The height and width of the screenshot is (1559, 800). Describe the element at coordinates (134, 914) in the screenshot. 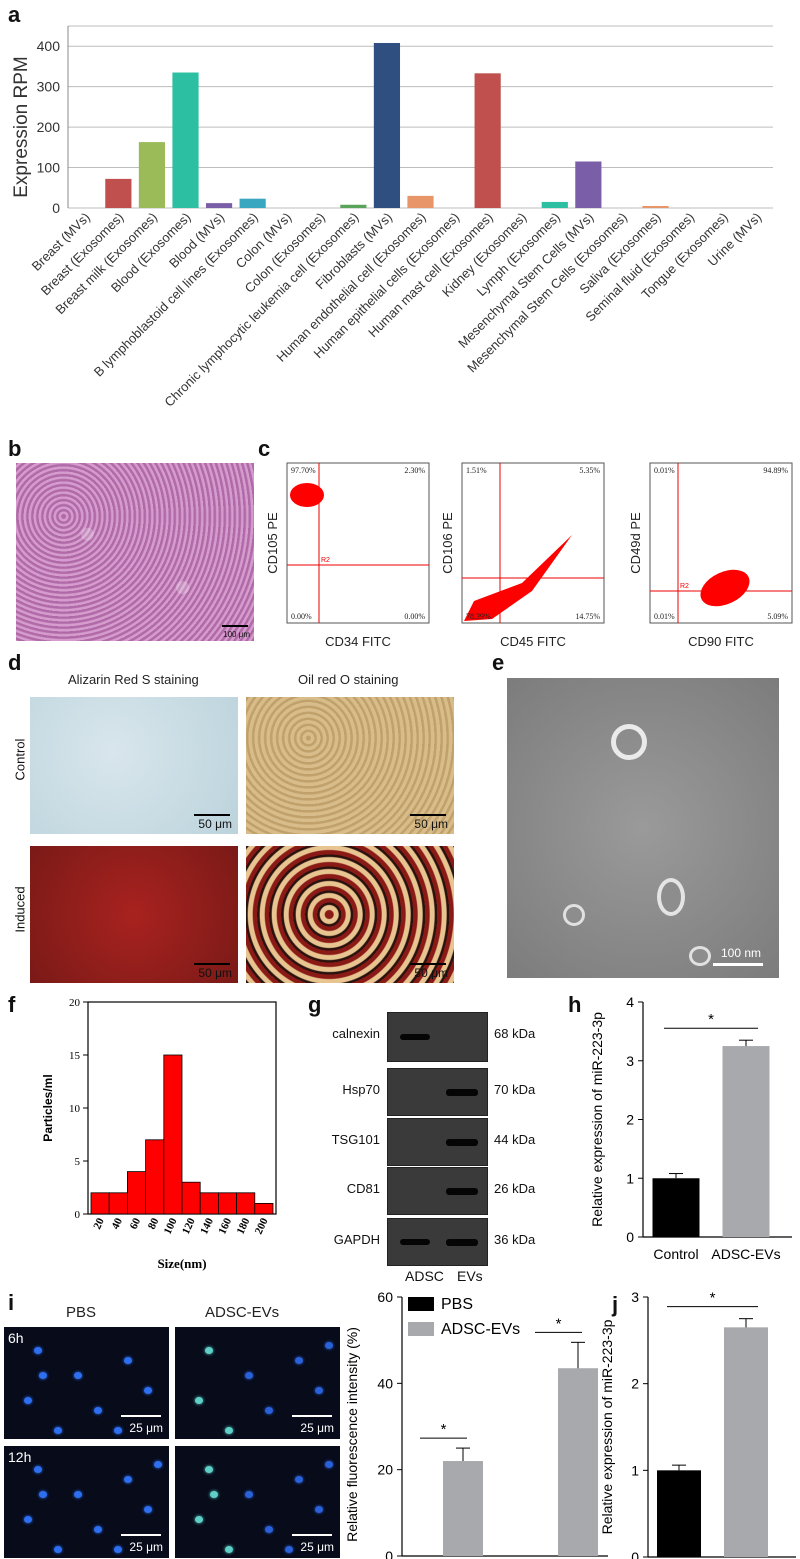

I see `alizarin-induced-image: 50 μm` at that location.